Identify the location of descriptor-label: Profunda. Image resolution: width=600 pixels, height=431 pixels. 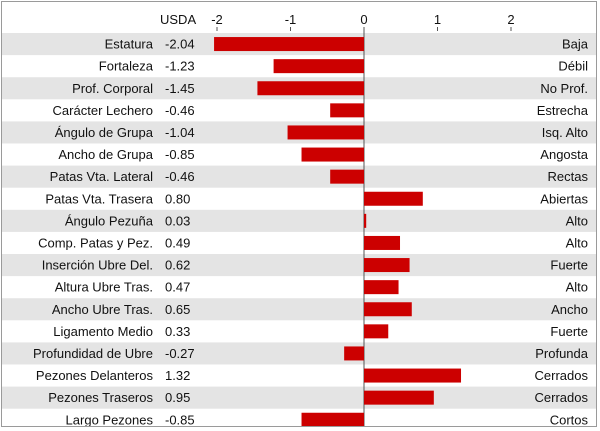
(562, 353).